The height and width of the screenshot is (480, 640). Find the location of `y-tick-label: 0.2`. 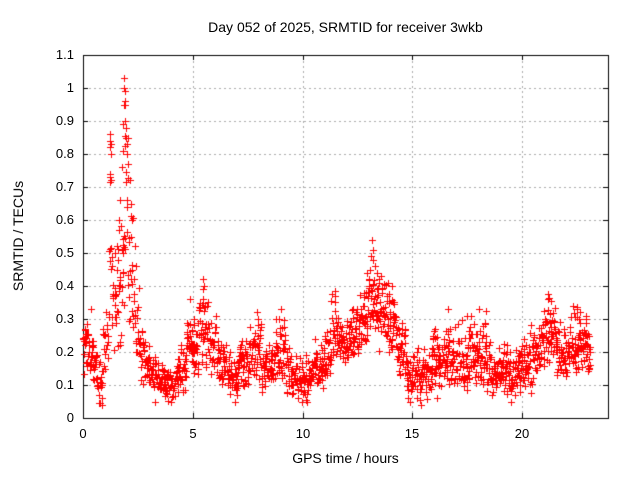

y-tick-label: 0.2 is located at coordinates (64, 351).